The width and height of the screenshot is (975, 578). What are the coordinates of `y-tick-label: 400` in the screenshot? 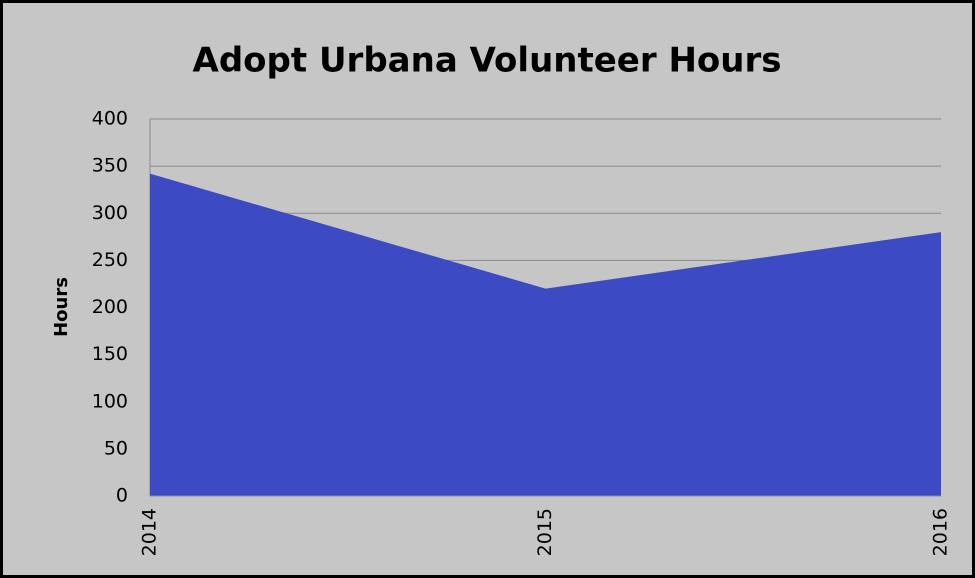 It's located at (110, 119).